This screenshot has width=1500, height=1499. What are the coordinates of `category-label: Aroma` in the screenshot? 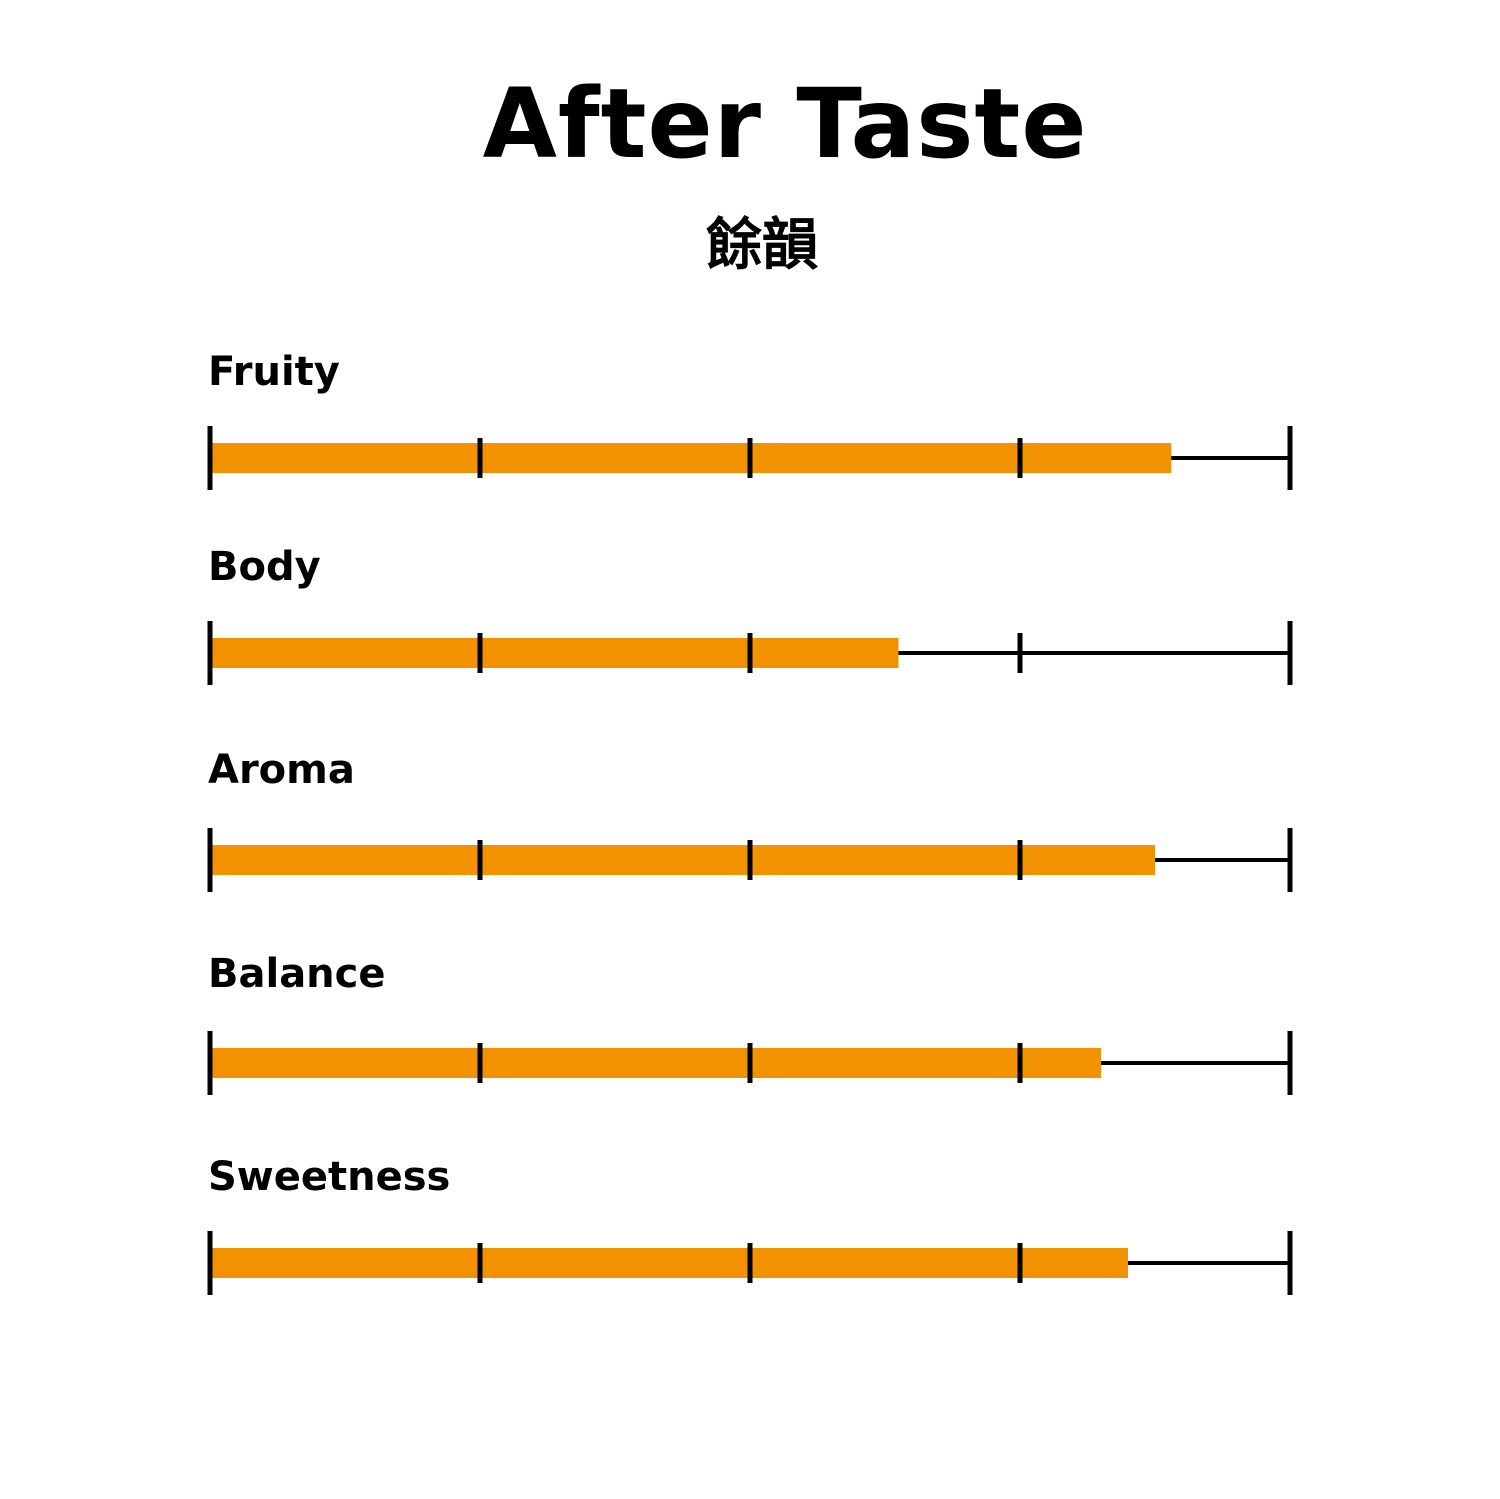 It's located at (281, 770).